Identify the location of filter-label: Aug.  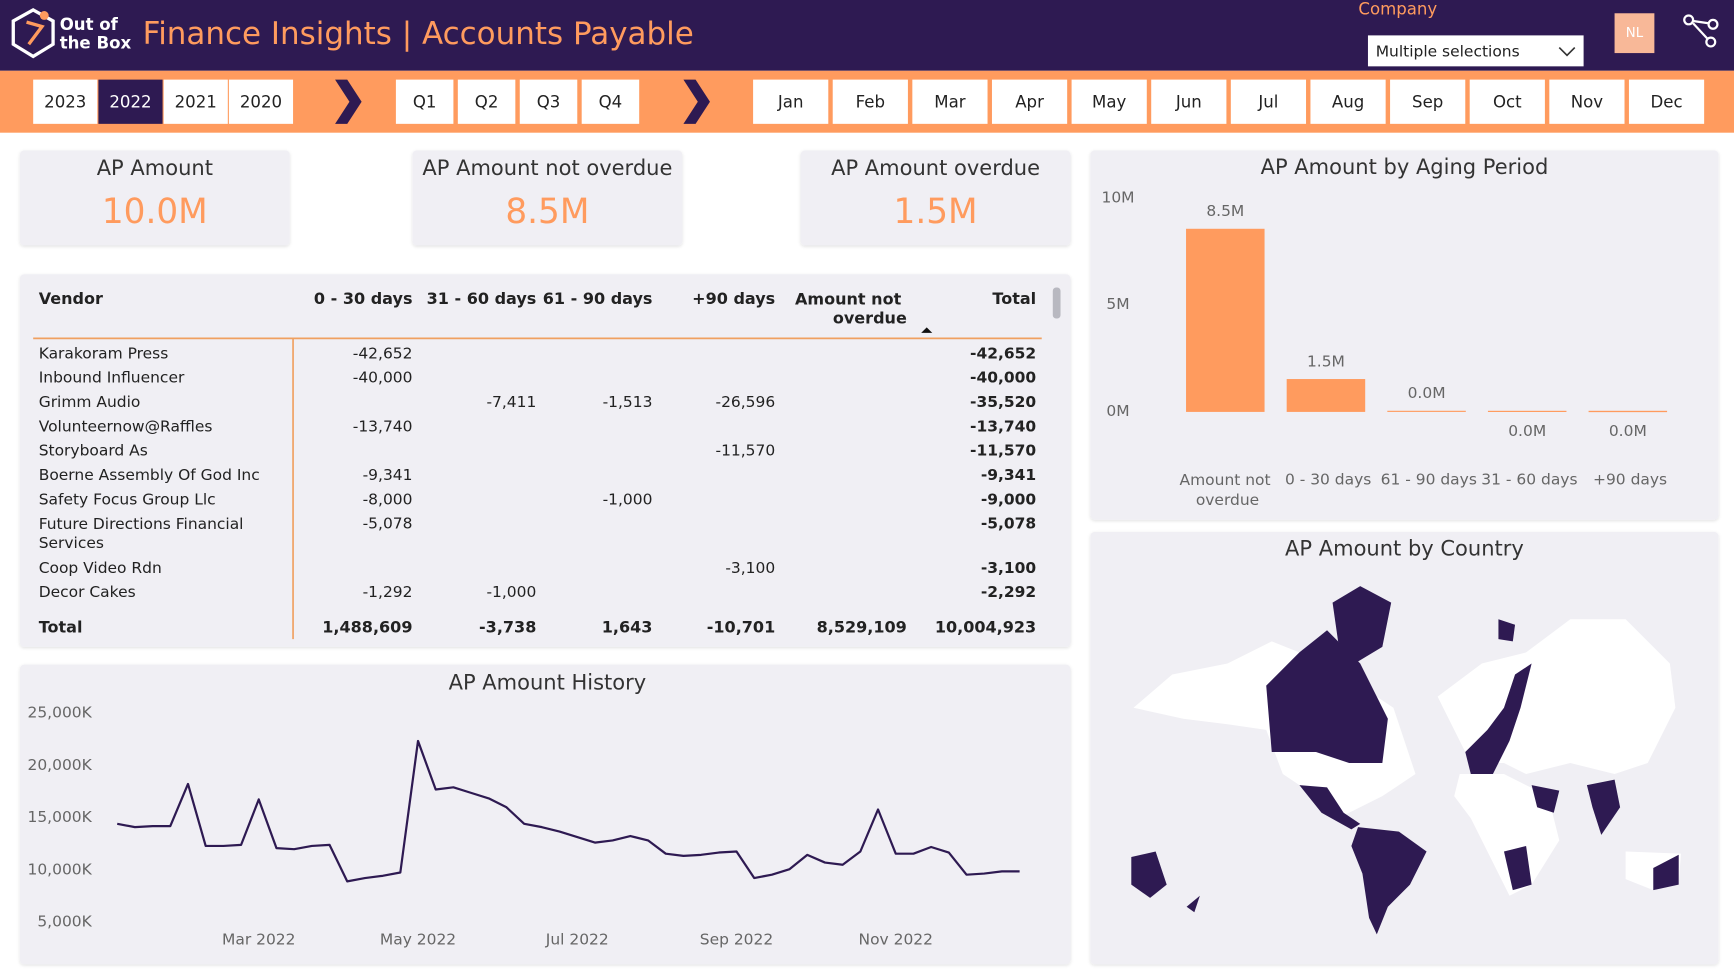
(1348, 101).